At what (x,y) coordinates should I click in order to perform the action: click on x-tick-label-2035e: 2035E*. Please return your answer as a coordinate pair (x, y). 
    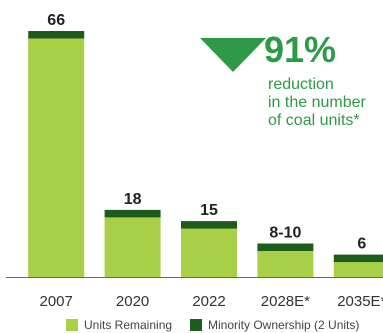
    Looking at the image, I should click on (360, 301).